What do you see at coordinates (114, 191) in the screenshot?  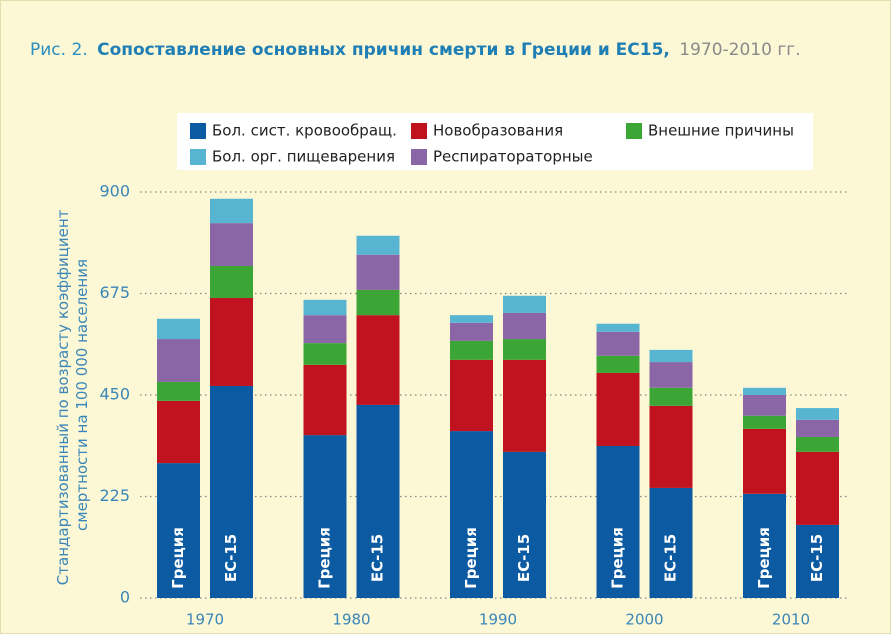 I see `y-tick-label: 900` at bounding box center [114, 191].